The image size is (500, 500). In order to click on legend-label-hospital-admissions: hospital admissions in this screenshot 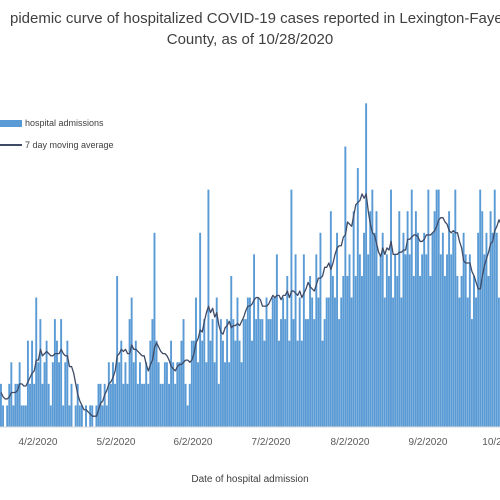, I will do `click(64, 123)`.